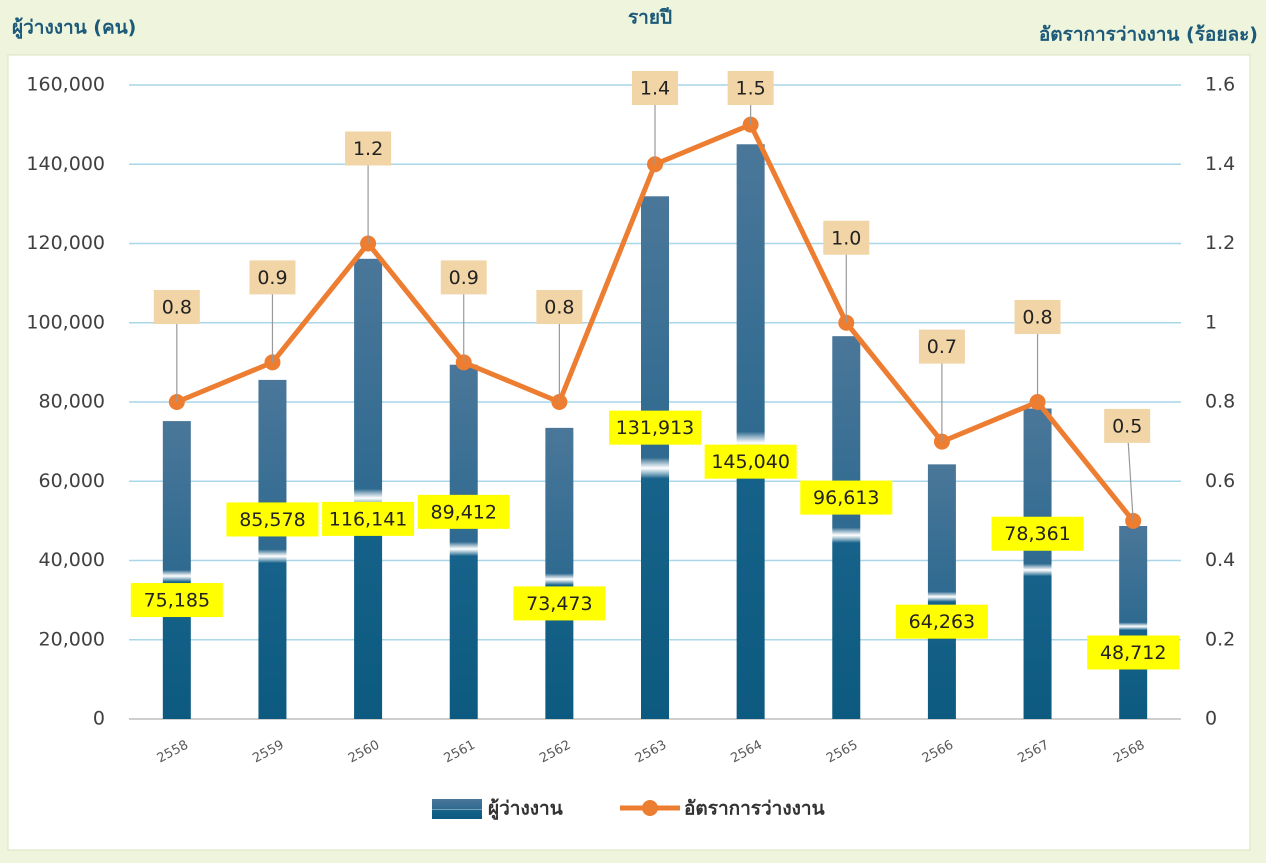 The image size is (1266, 867). I want to click on bar-value-label: 85,578, so click(272, 520).